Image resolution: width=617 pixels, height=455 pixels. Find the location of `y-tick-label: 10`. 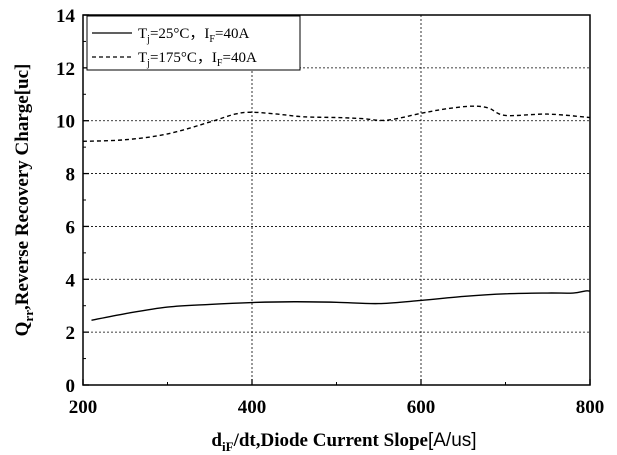

y-tick-label: 10 is located at coordinates (65, 122).